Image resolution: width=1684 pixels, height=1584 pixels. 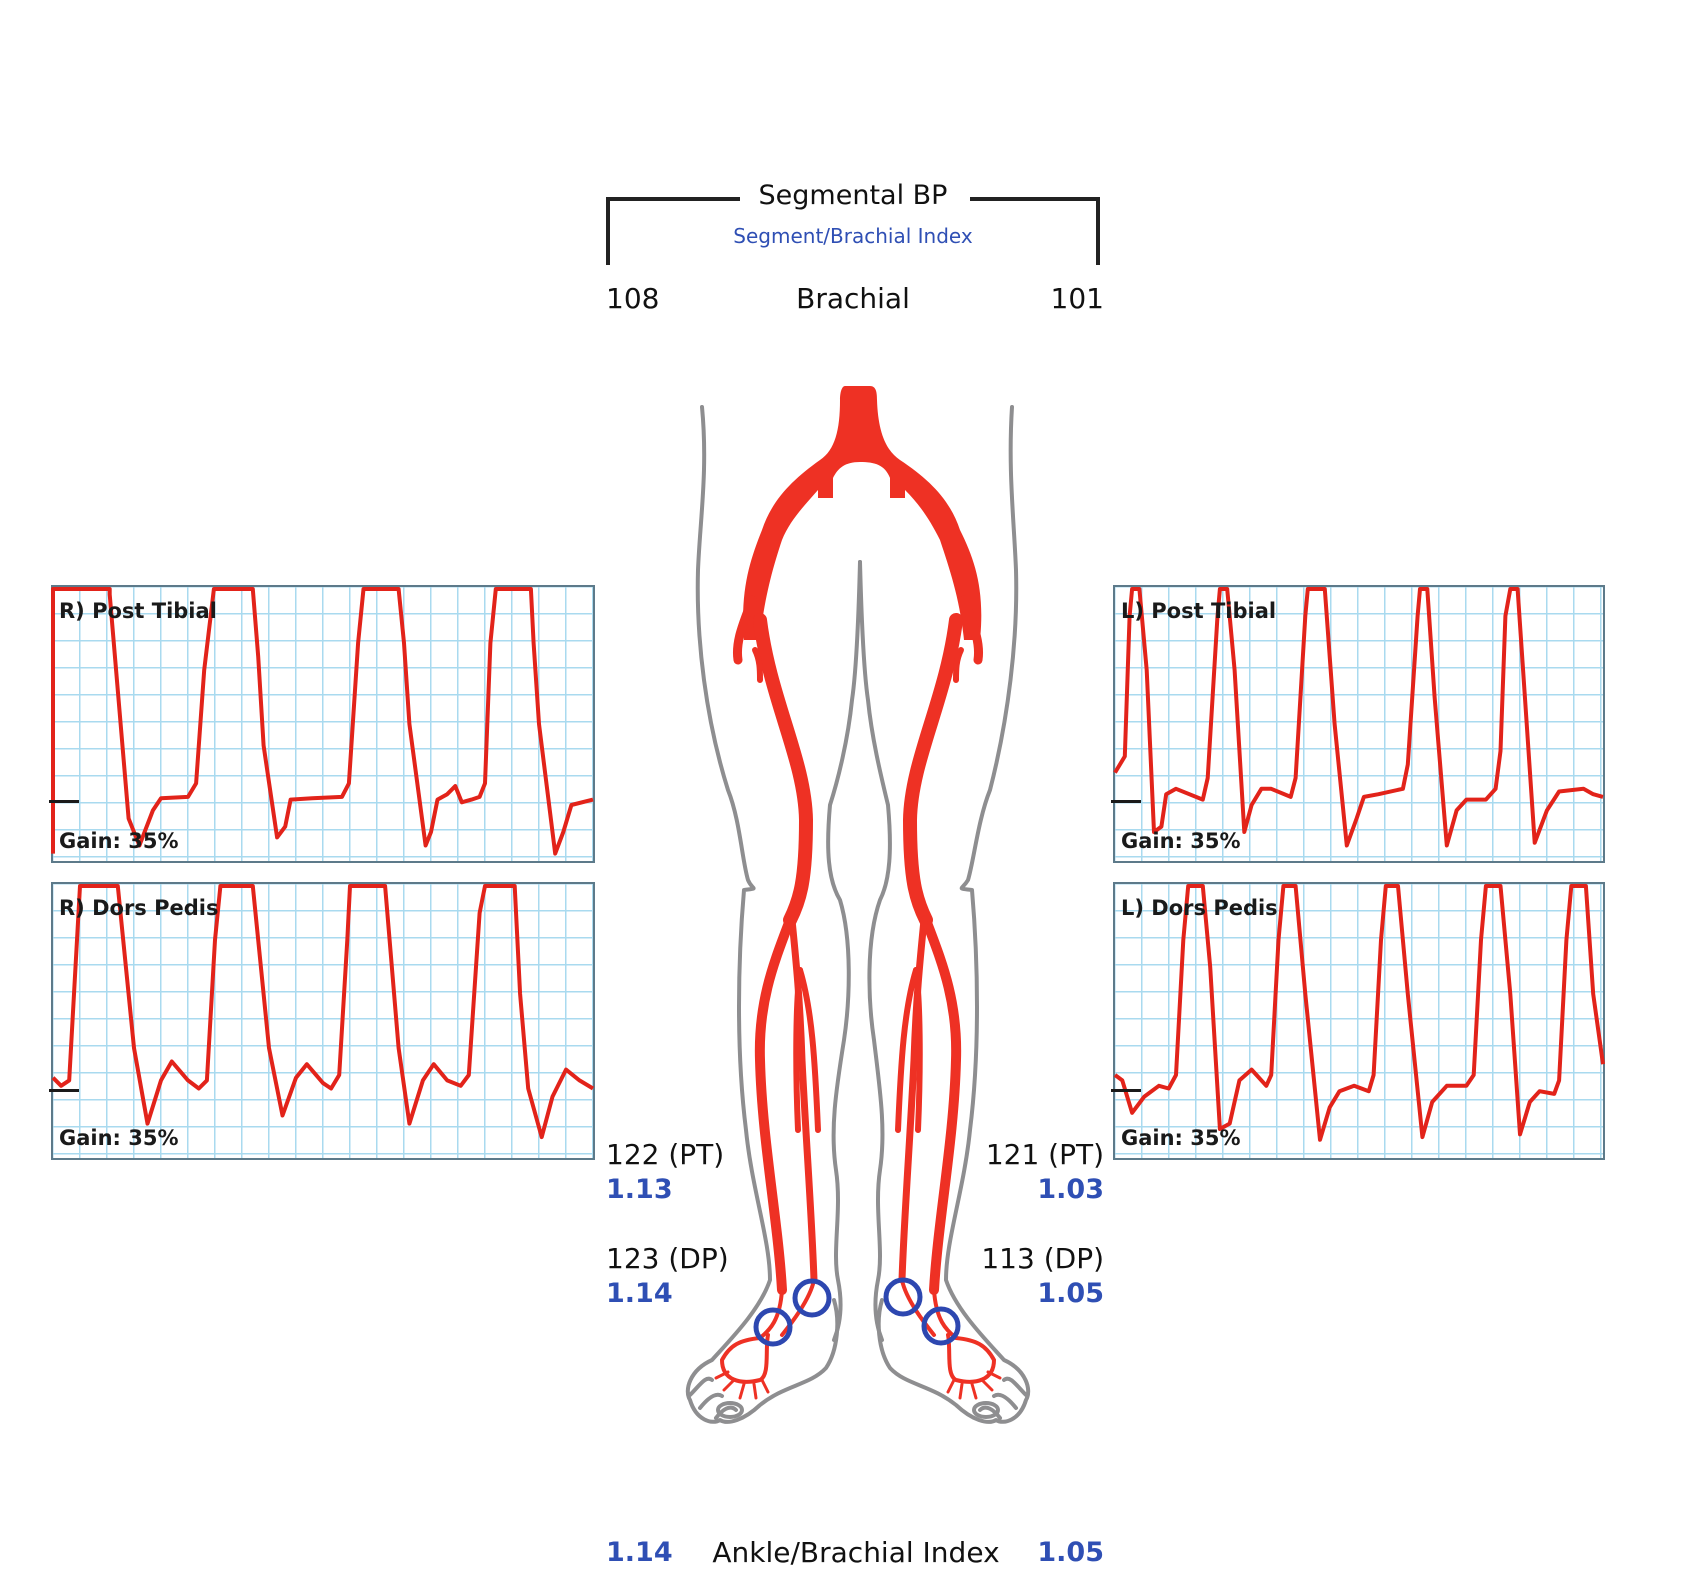 What do you see at coordinates (812, 1298) in the screenshot?
I see `r-dp-sensor-ring` at bounding box center [812, 1298].